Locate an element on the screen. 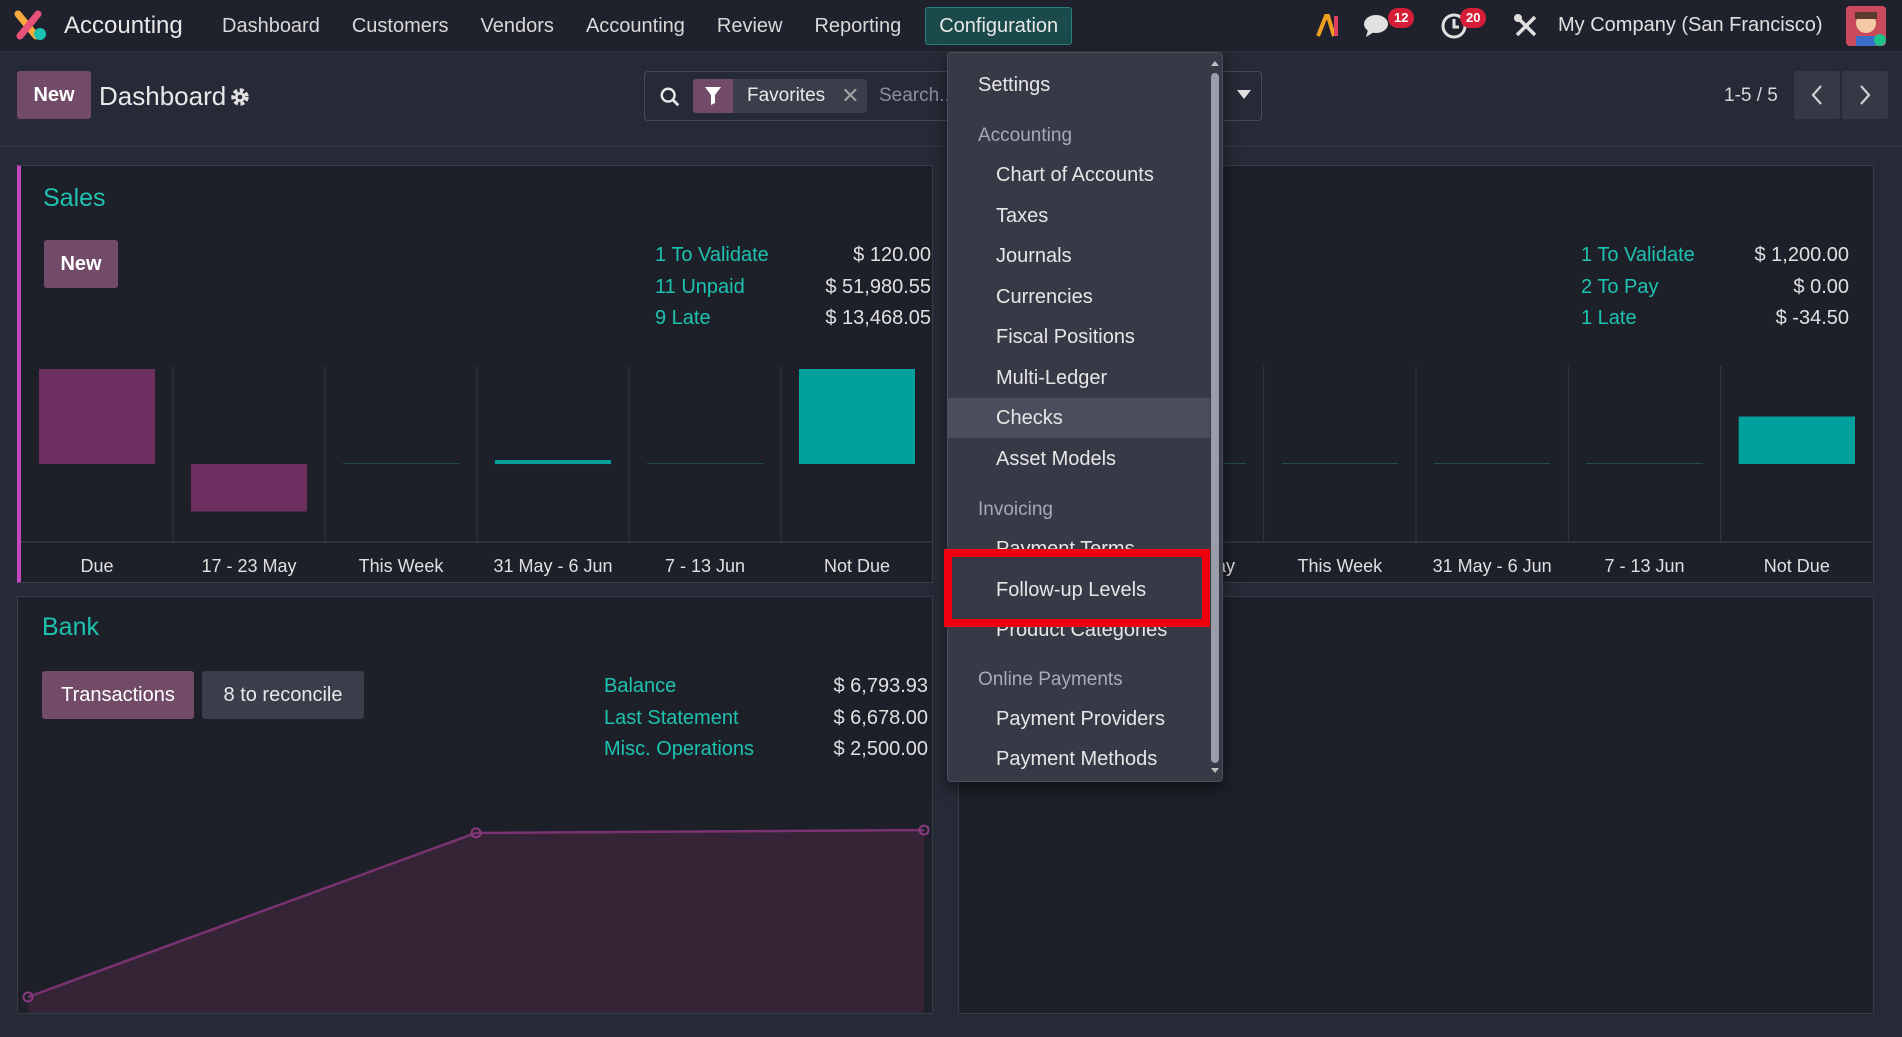 This screenshot has height=1037, width=1902. pager-next-button is located at coordinates (1865, 95).